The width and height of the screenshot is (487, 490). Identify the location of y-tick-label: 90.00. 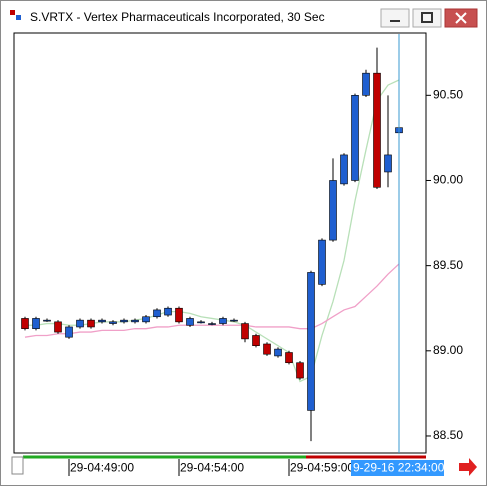
(448, 180).